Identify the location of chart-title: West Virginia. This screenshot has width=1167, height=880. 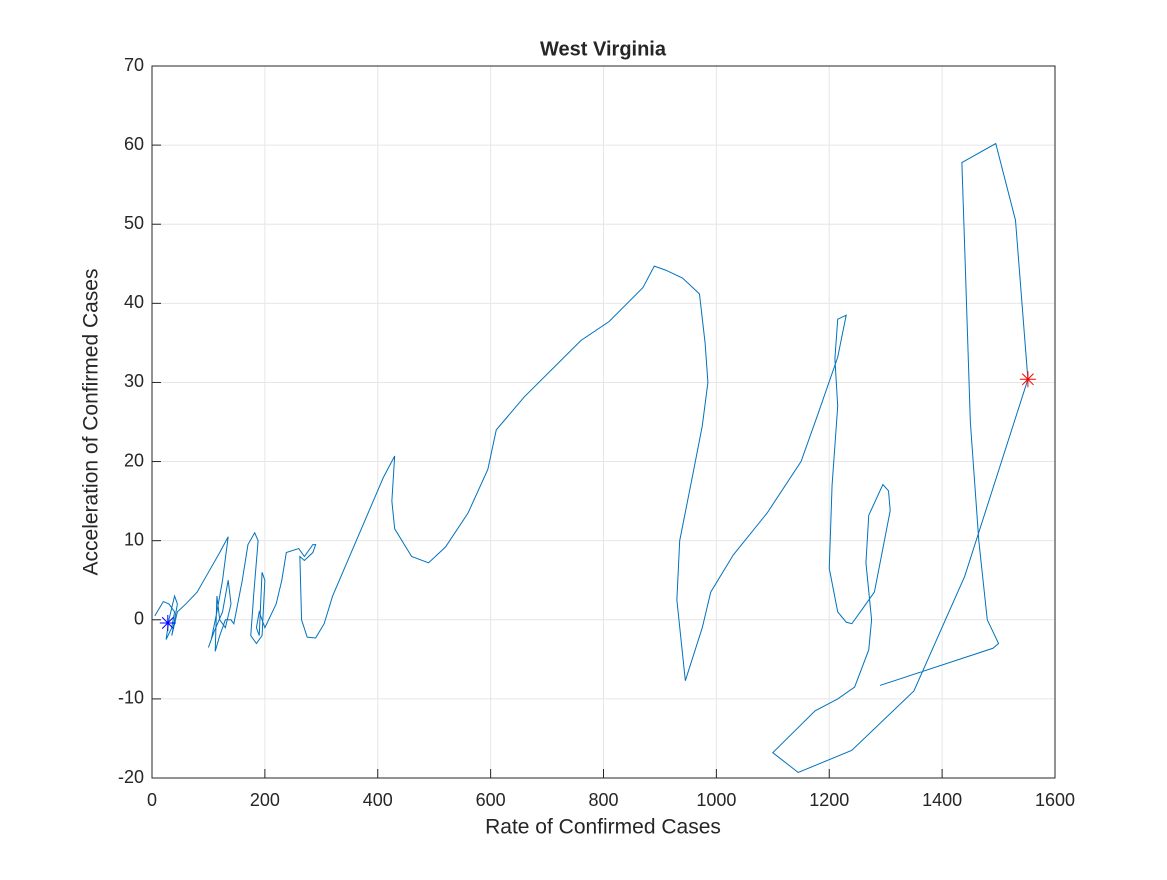
(603, 49).